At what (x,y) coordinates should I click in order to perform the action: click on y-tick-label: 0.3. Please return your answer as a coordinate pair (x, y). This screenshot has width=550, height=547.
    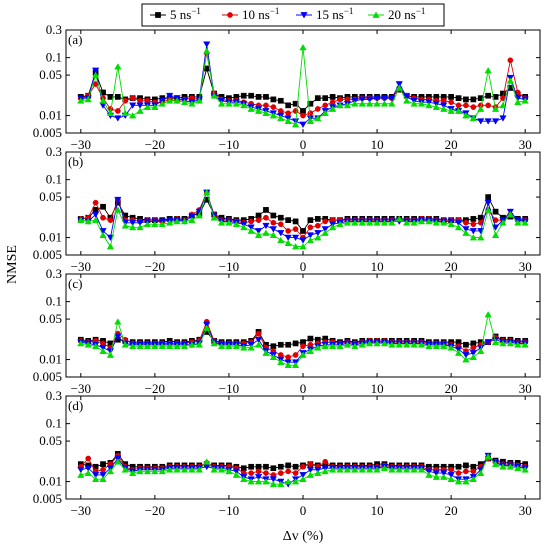
    Looking at the image, I should click on (54, 273).